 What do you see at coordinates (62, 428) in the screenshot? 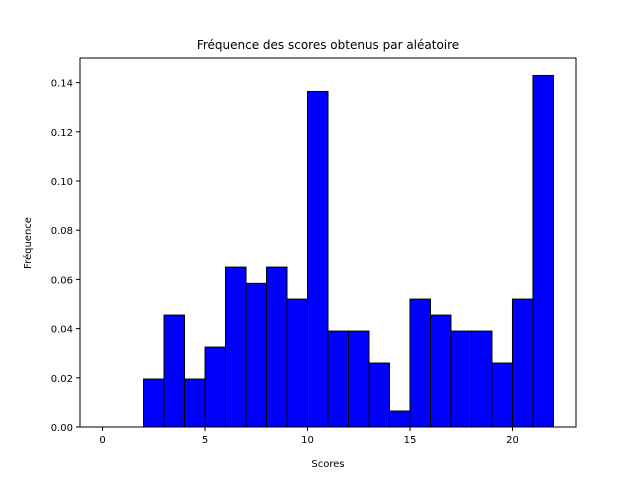
I see `y-tick-label: 0.00` at bounding box center [62, 428].